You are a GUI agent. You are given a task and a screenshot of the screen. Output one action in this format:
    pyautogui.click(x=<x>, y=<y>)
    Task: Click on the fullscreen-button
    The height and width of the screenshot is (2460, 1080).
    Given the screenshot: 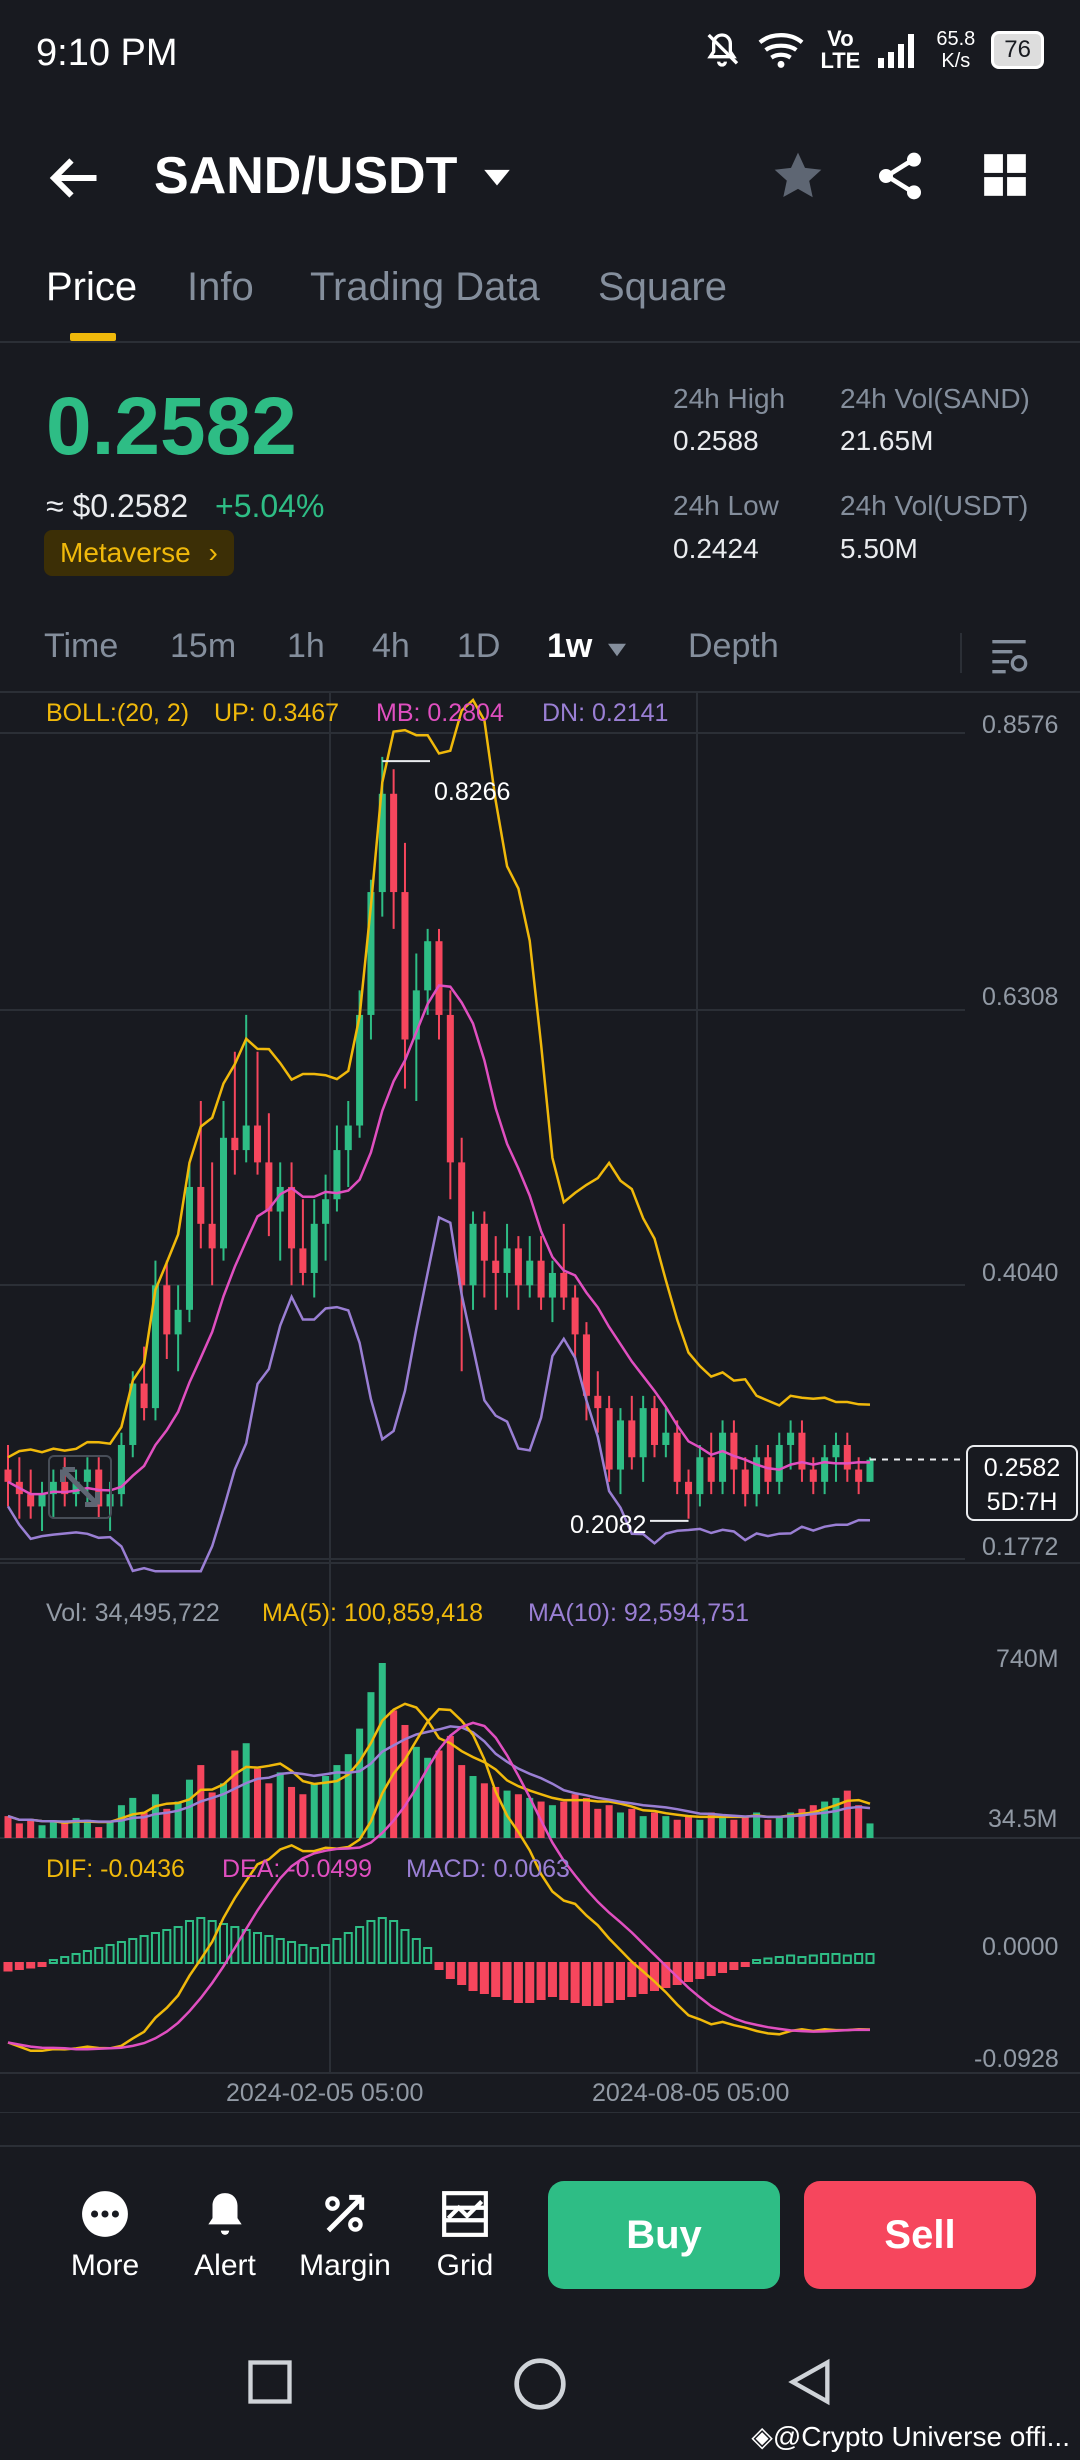 What is the action you would take?
    pyautogui.click(x=80, y=1487)
    